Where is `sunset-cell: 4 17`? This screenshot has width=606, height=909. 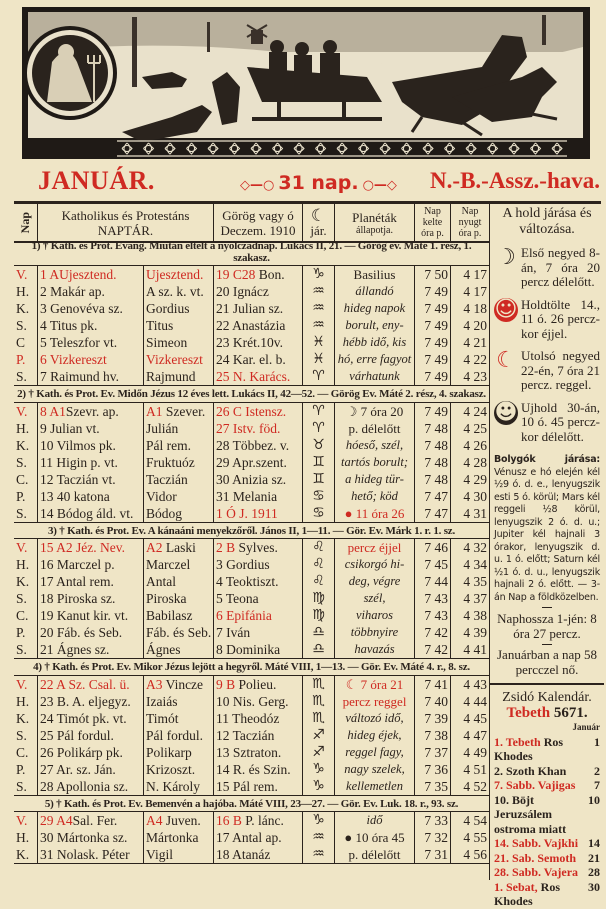
sunset-cell: 4 17 is located at coordinates (475, 274).